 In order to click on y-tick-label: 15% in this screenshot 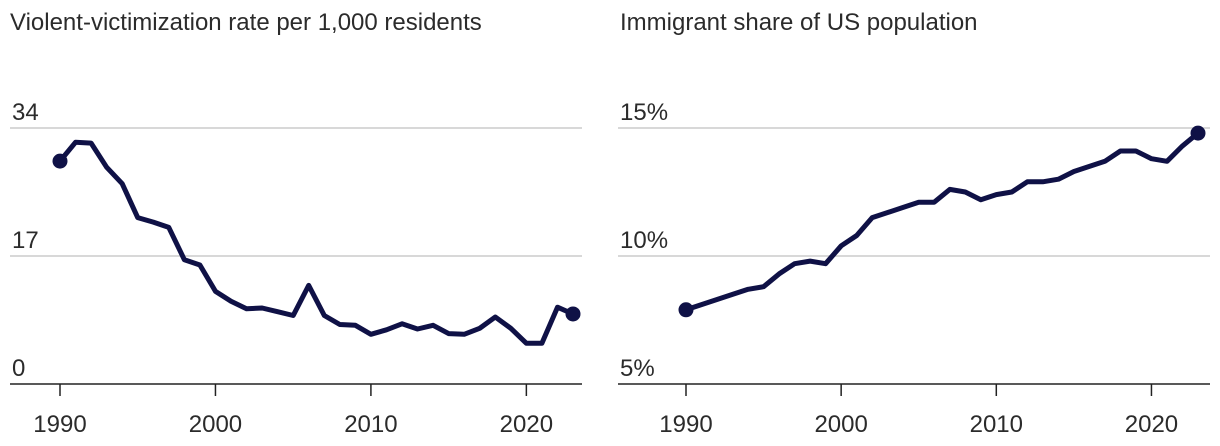, I will do `click(644, 112)`.